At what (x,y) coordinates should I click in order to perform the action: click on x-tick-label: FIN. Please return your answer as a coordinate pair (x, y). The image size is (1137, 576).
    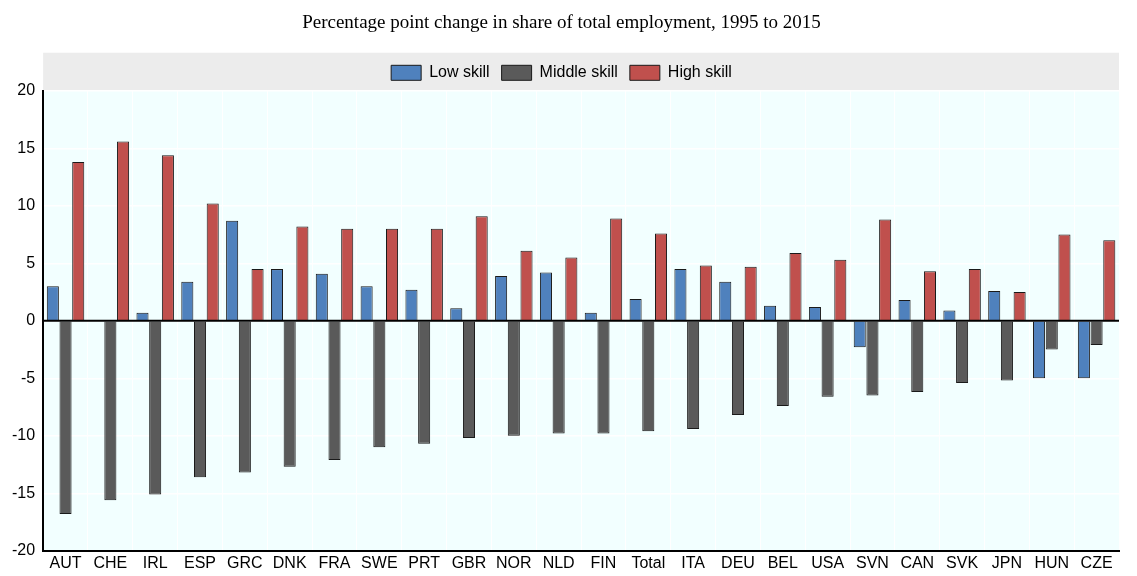
    Looking at the image, I should click on (603, 562).